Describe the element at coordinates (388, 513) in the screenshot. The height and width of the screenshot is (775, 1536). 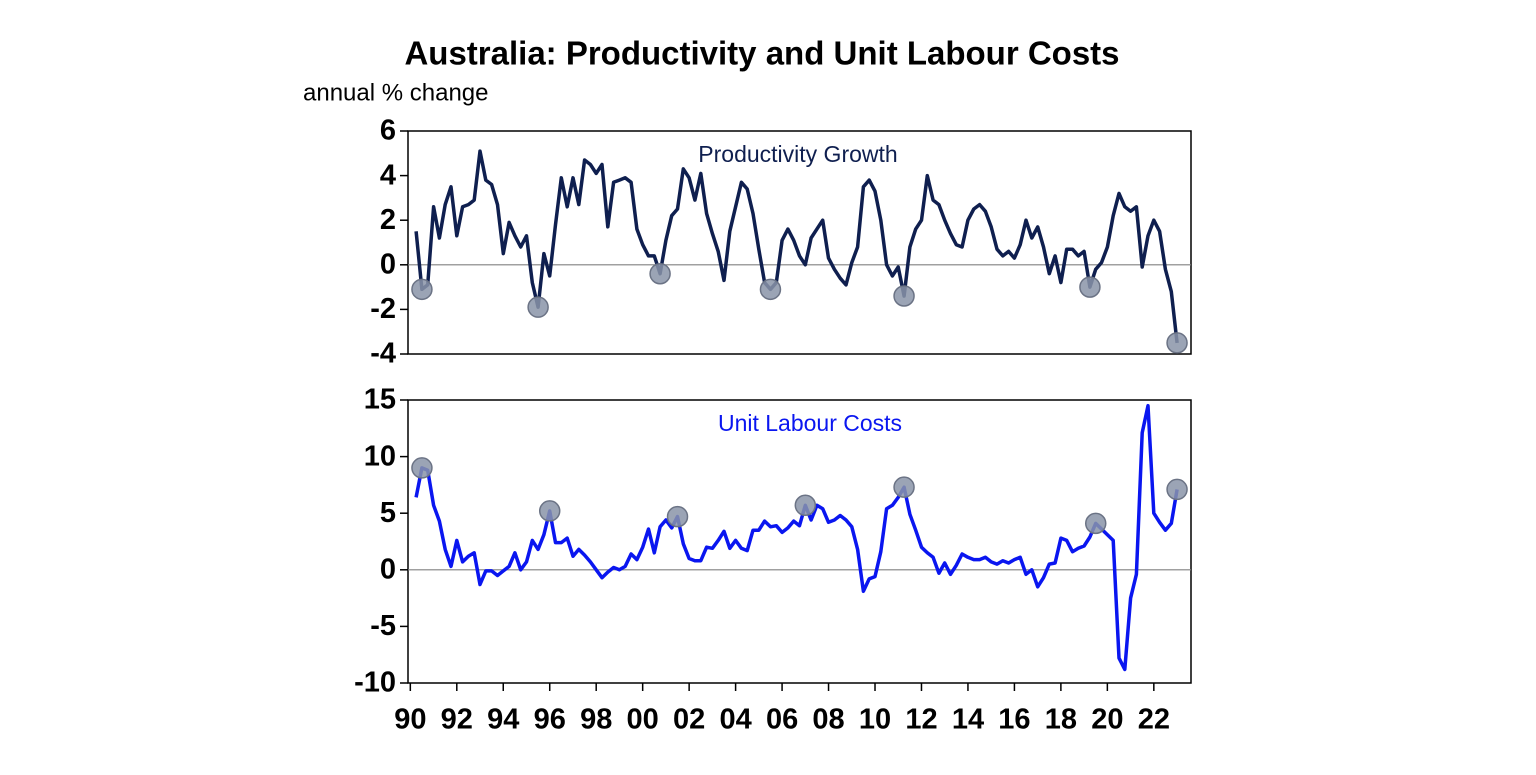
I see `y-tick-label: 5` at that location.